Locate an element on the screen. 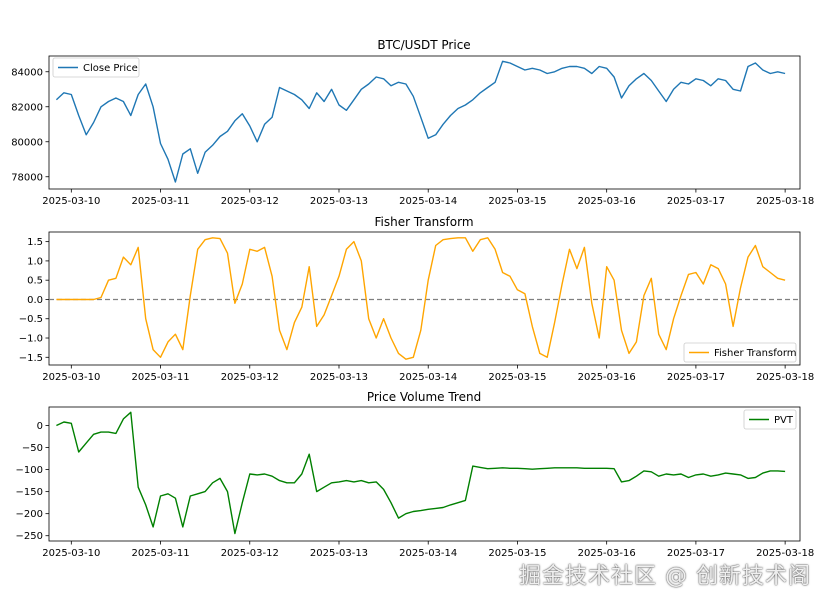 The image size is (827, 604). price-x-tick-label: 2025-03-14 is located at coordinates (428, 201).